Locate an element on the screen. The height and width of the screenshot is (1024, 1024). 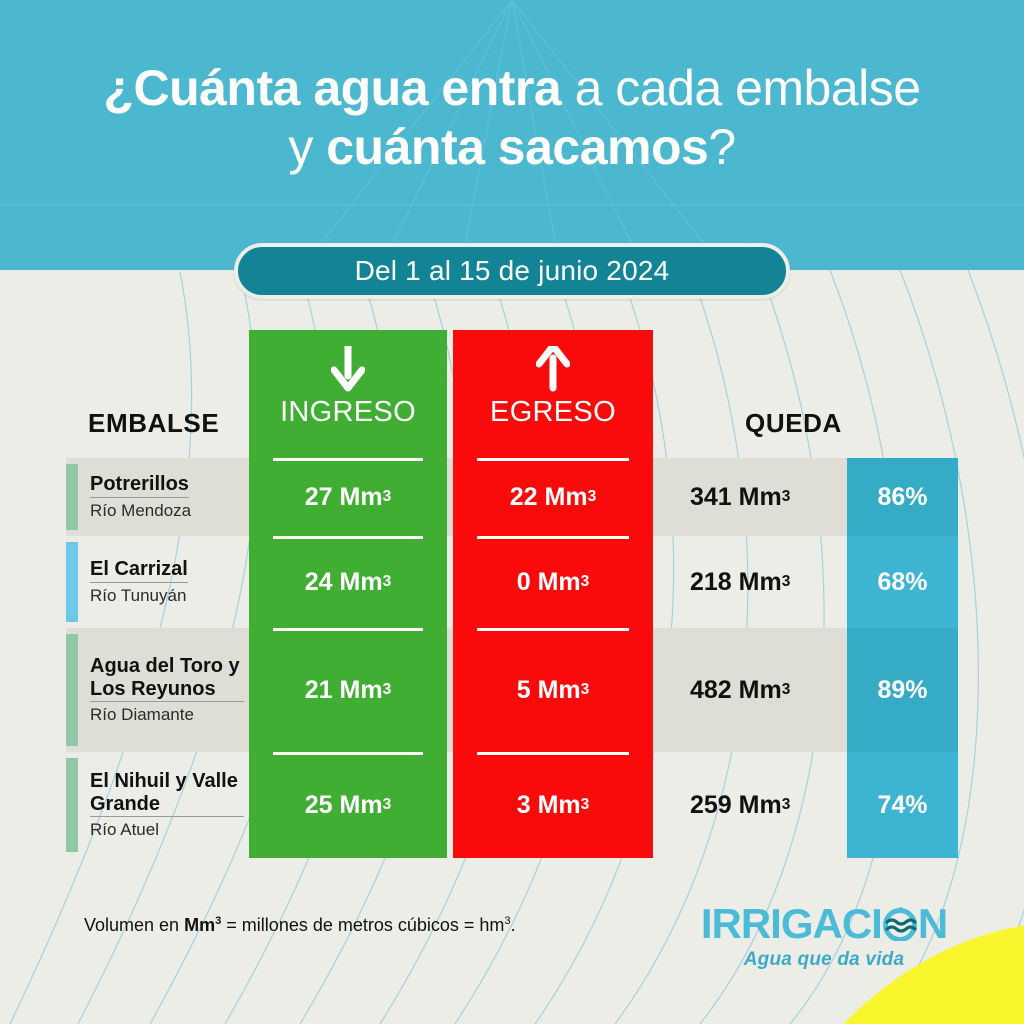
ingreso-value-1: 24 Mm is located at coordinates (343, 581).